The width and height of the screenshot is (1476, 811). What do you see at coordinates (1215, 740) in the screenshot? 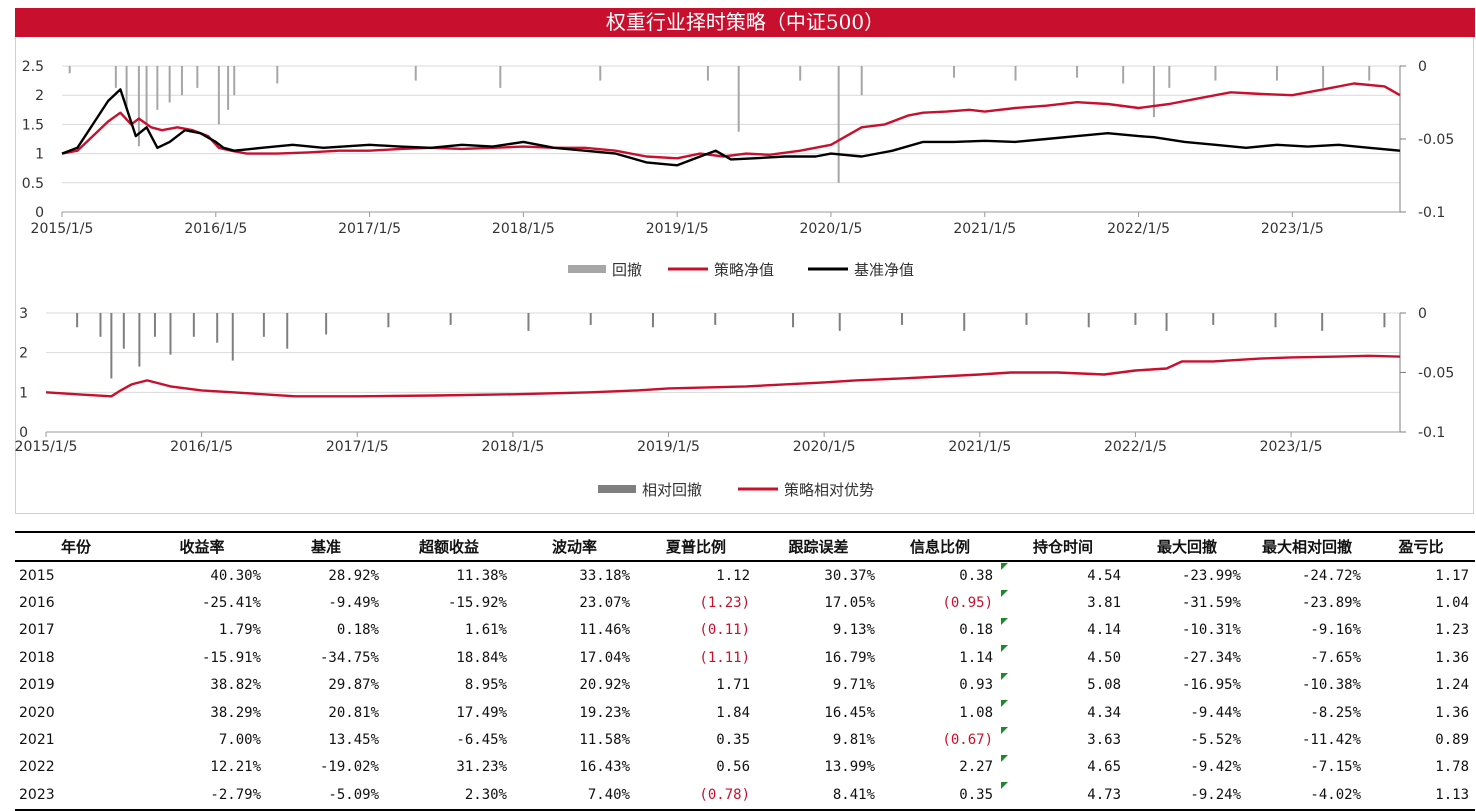
I see `table-cell: -5.52%` at bounding box center [1215, 740].